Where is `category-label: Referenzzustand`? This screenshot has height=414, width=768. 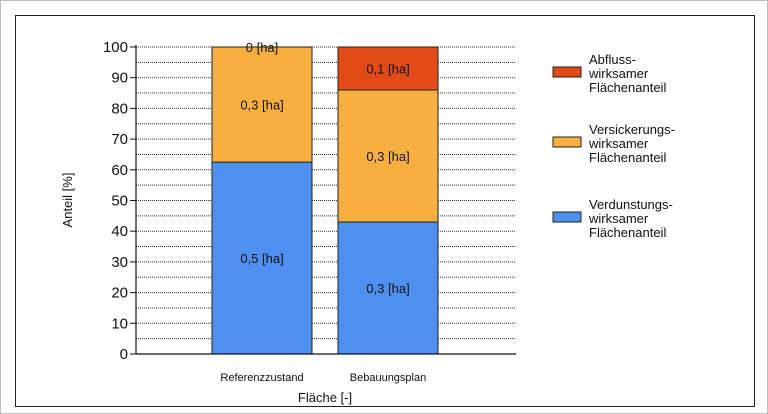
category-label: Referenzzustand is located at coordinates (261, 378).